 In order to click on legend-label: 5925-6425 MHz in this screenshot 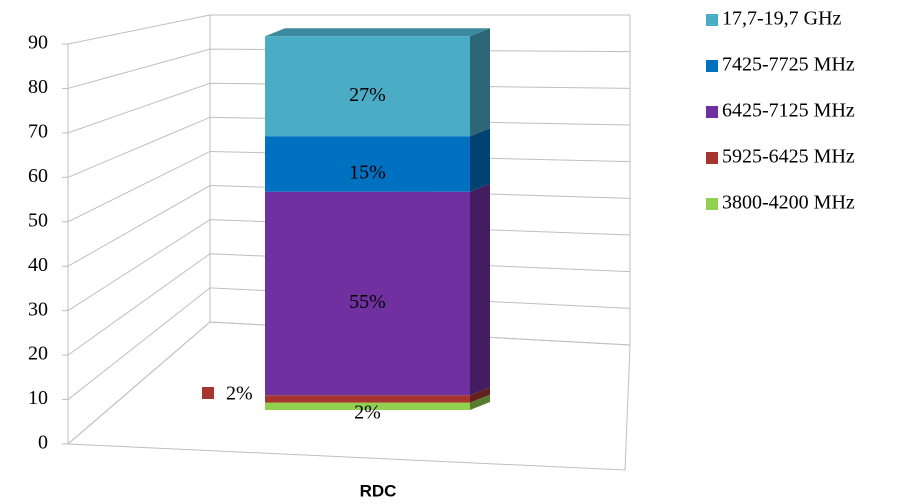, I will do `click(788, 157)`.